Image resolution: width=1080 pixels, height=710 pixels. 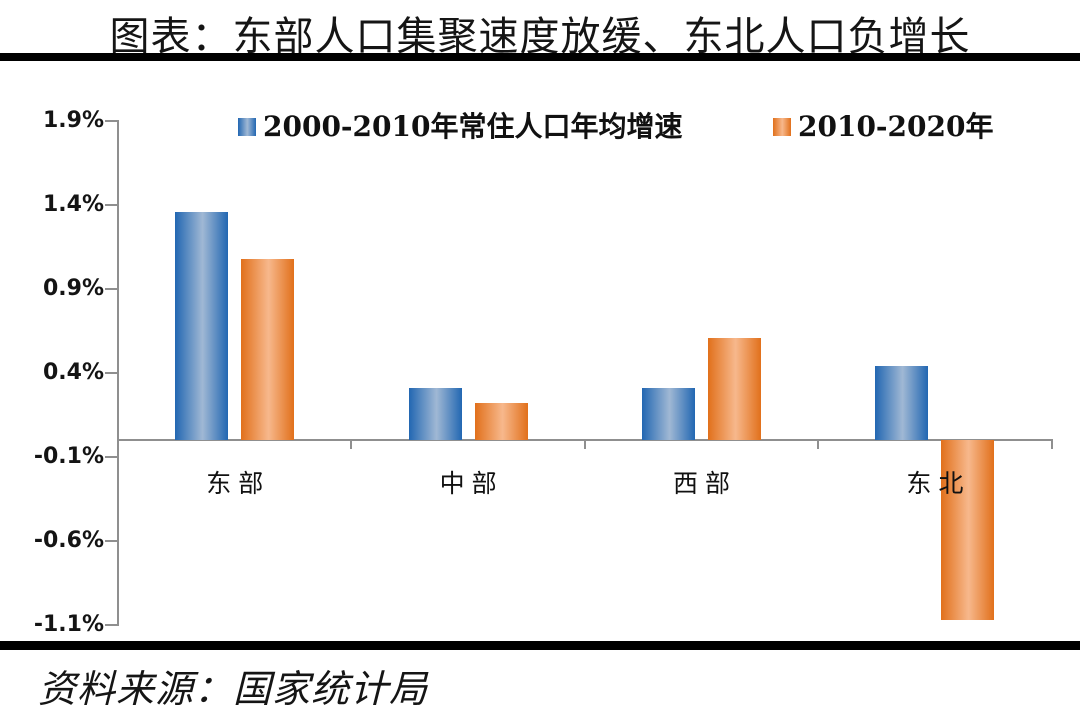 I want to click on y-tick-label: 1.4%, so click(x=73, y=204).